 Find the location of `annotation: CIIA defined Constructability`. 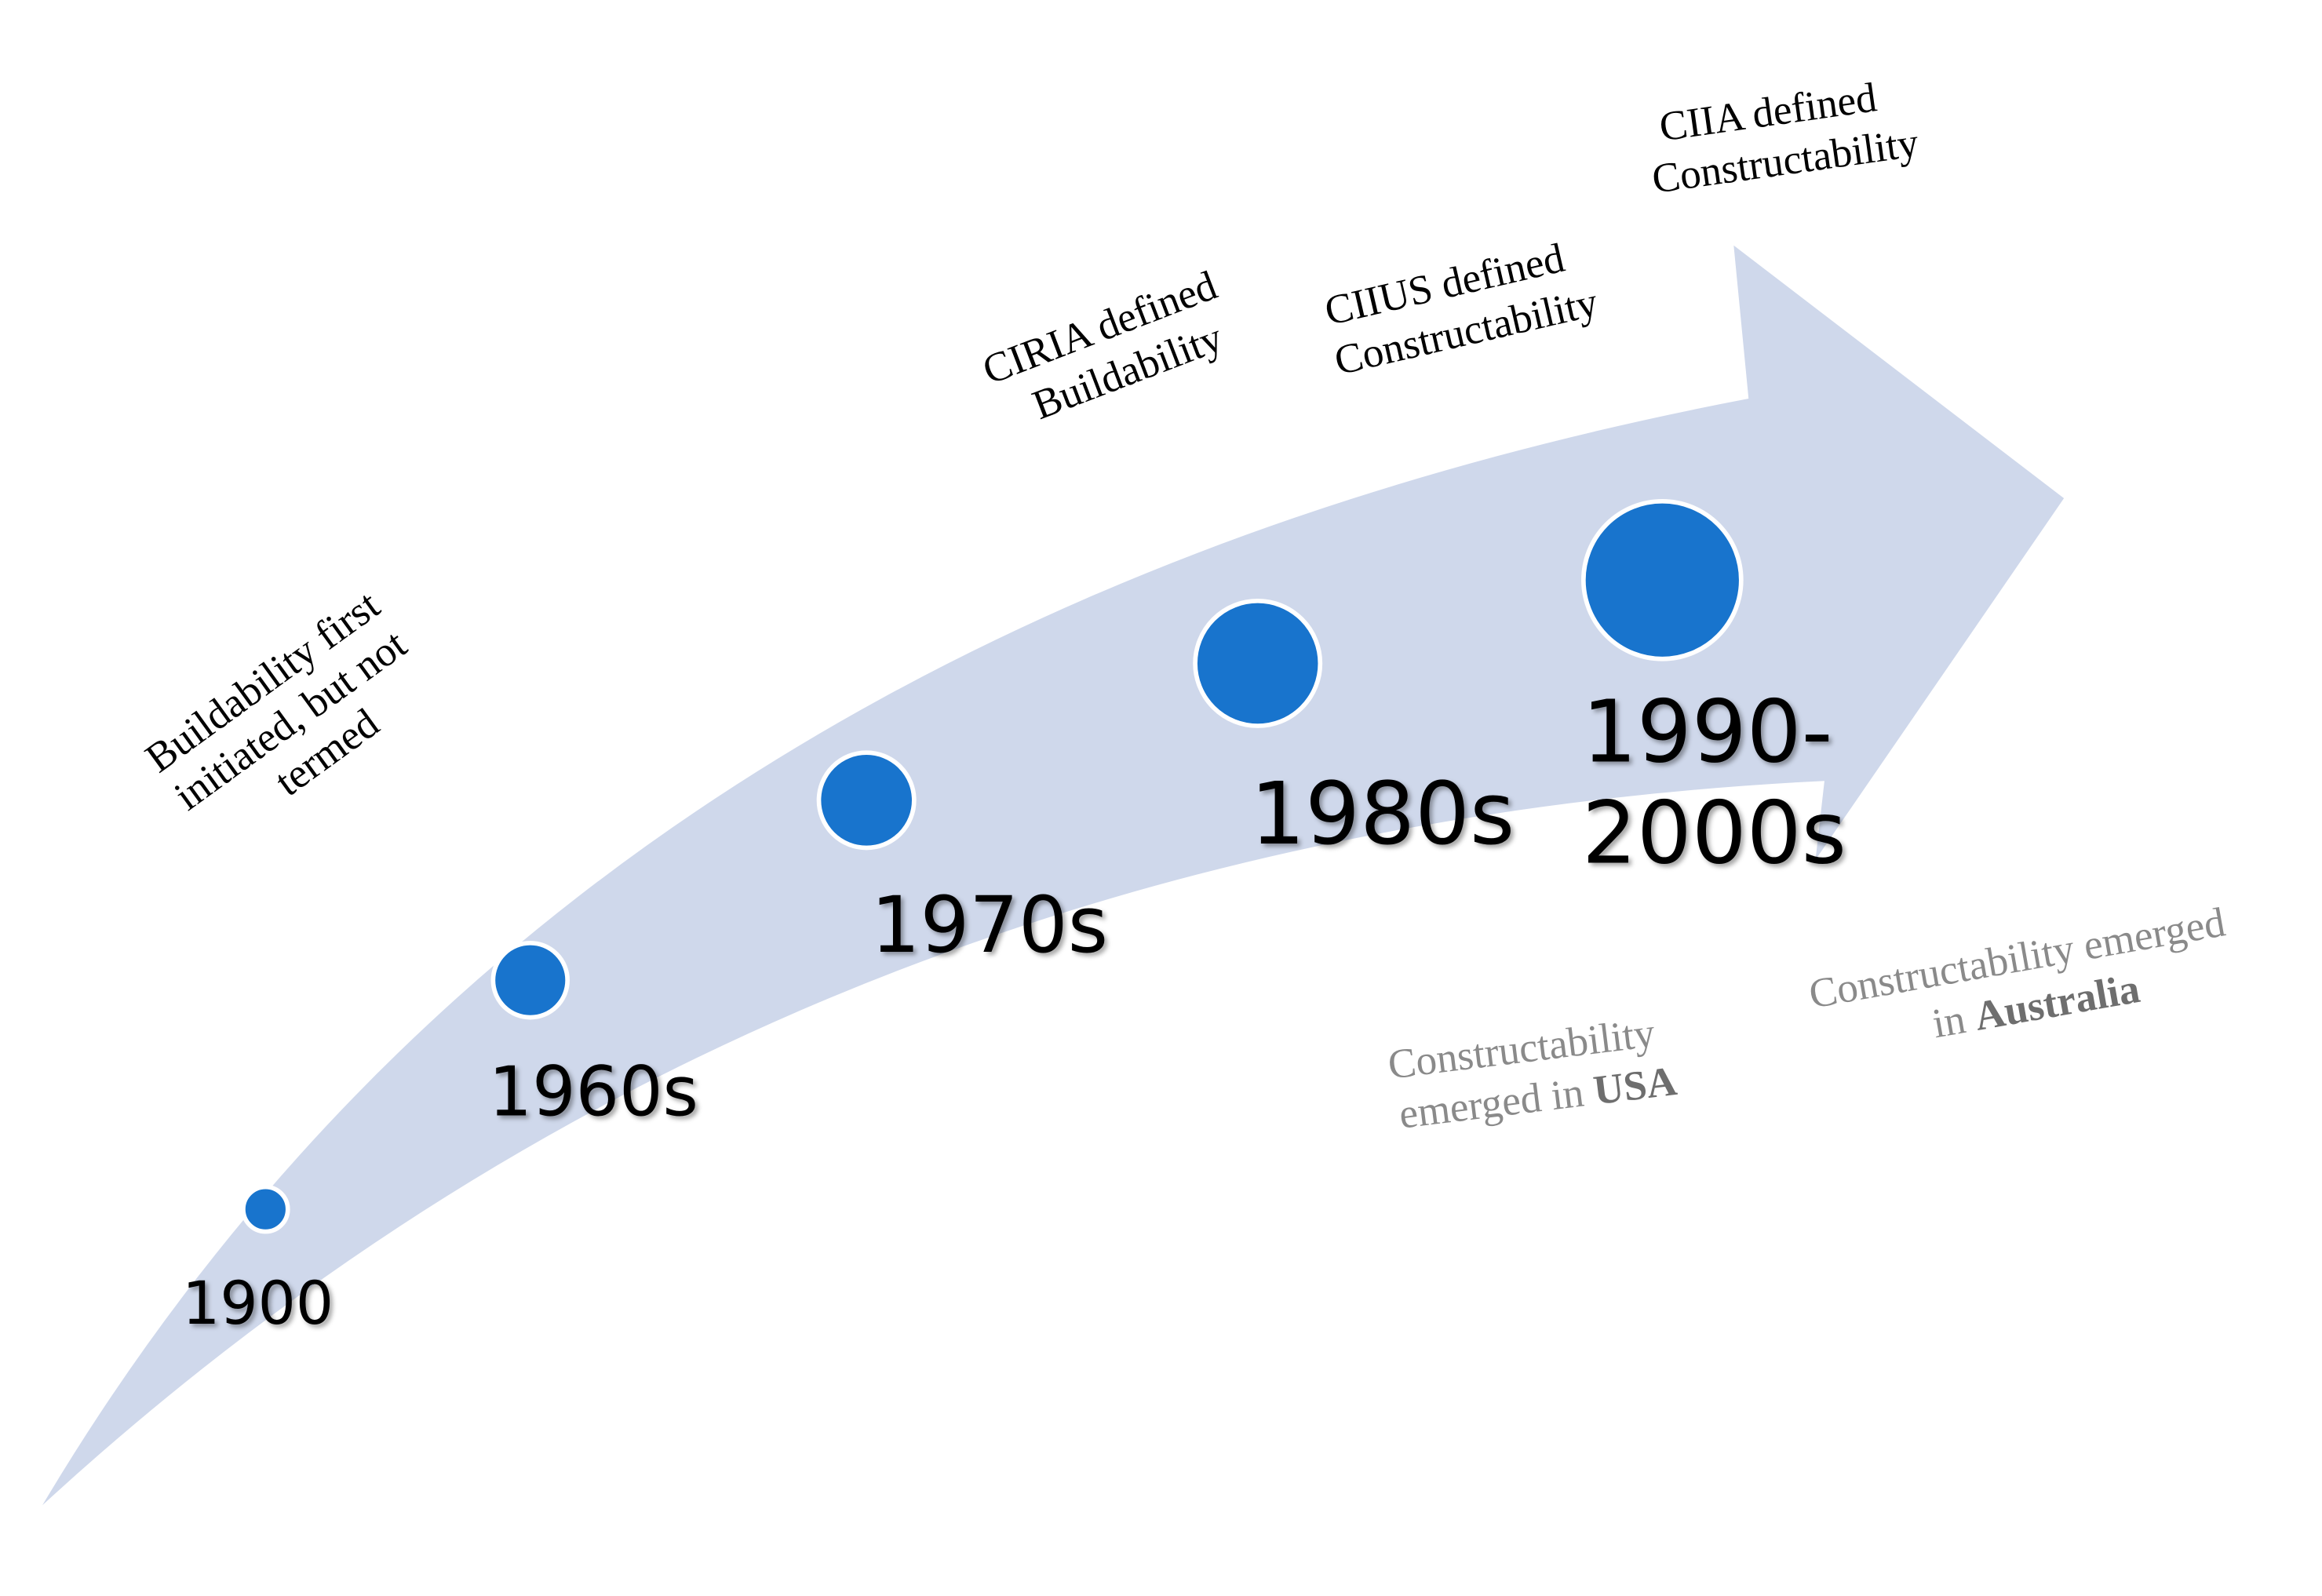

annotation: CIIA defined Constructability is located at coordinates (1797, 134).